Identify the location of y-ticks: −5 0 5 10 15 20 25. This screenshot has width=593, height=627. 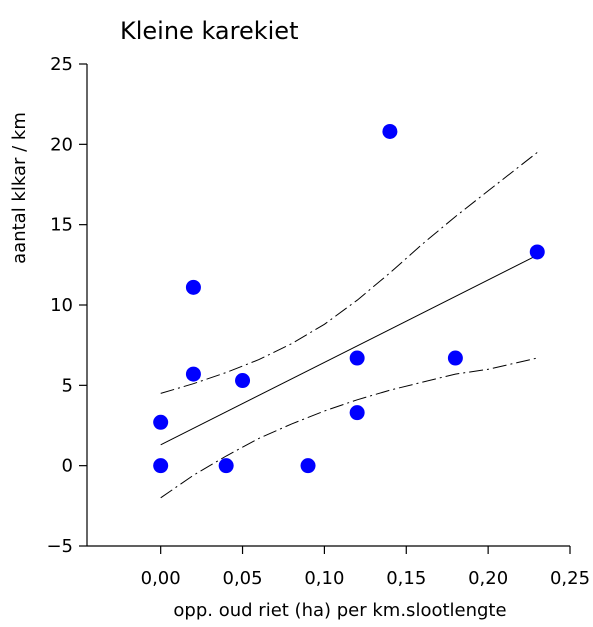
(66, 305).